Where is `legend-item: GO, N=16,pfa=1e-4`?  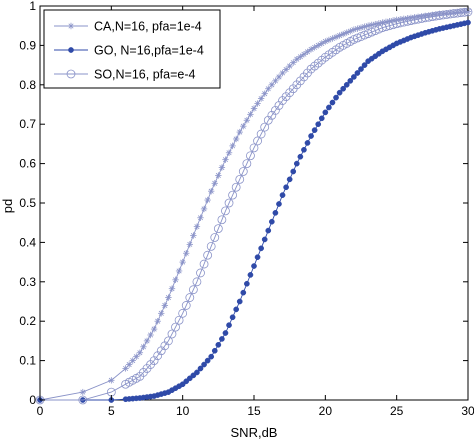
legend-item: GO, N=16,pfa=1e-4 is located at coordinates (129, 51).